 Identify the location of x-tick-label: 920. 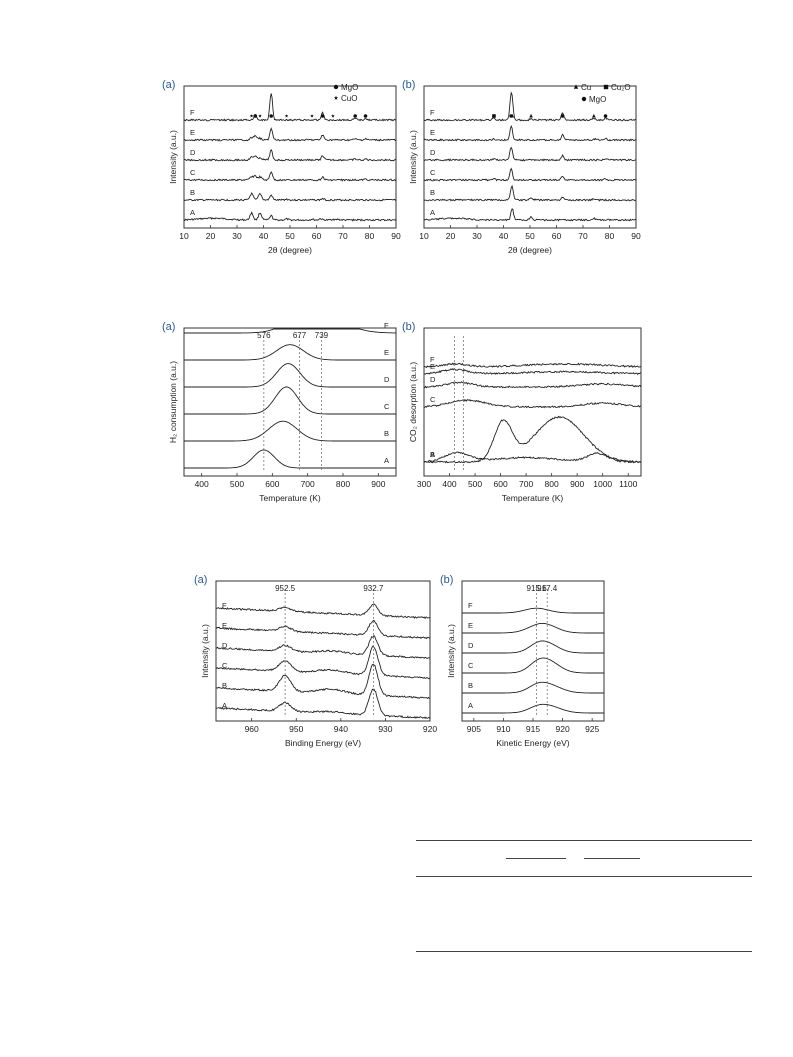
(430, 729).